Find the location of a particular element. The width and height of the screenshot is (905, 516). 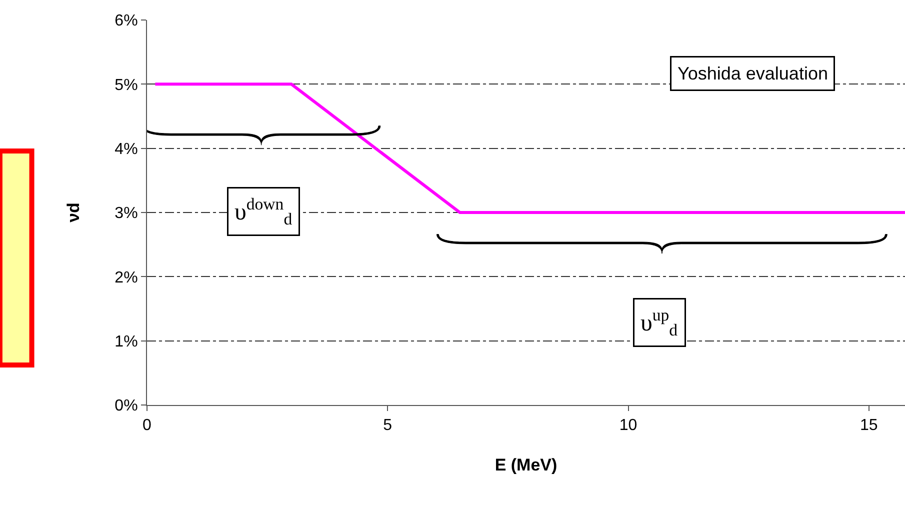

x-tick-label: 15 is located at coordinates (869, 425).